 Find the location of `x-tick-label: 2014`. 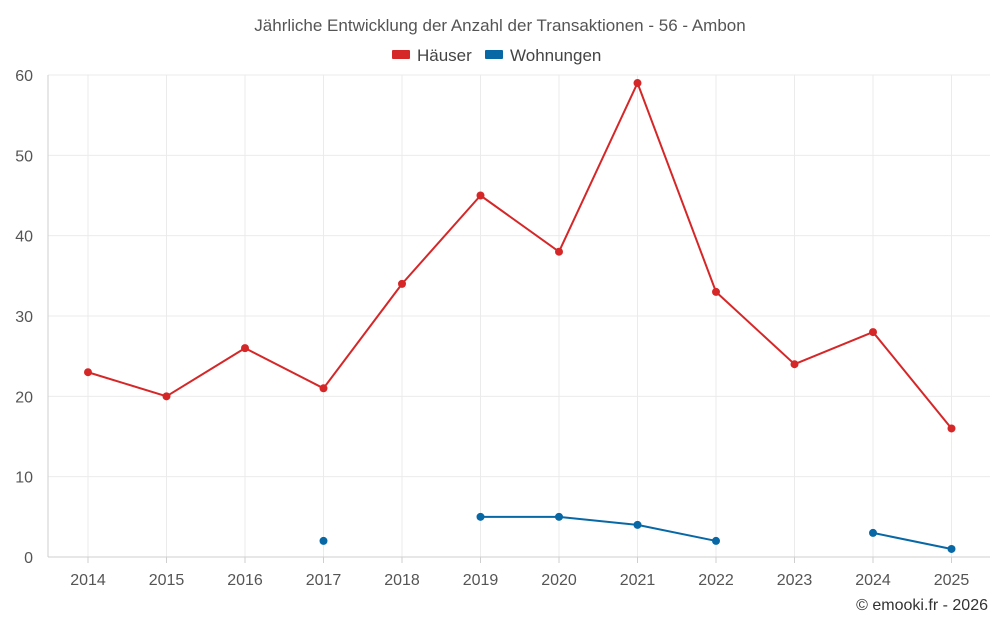

x-tick-label: 2014 is located at coordinates (88, 580).